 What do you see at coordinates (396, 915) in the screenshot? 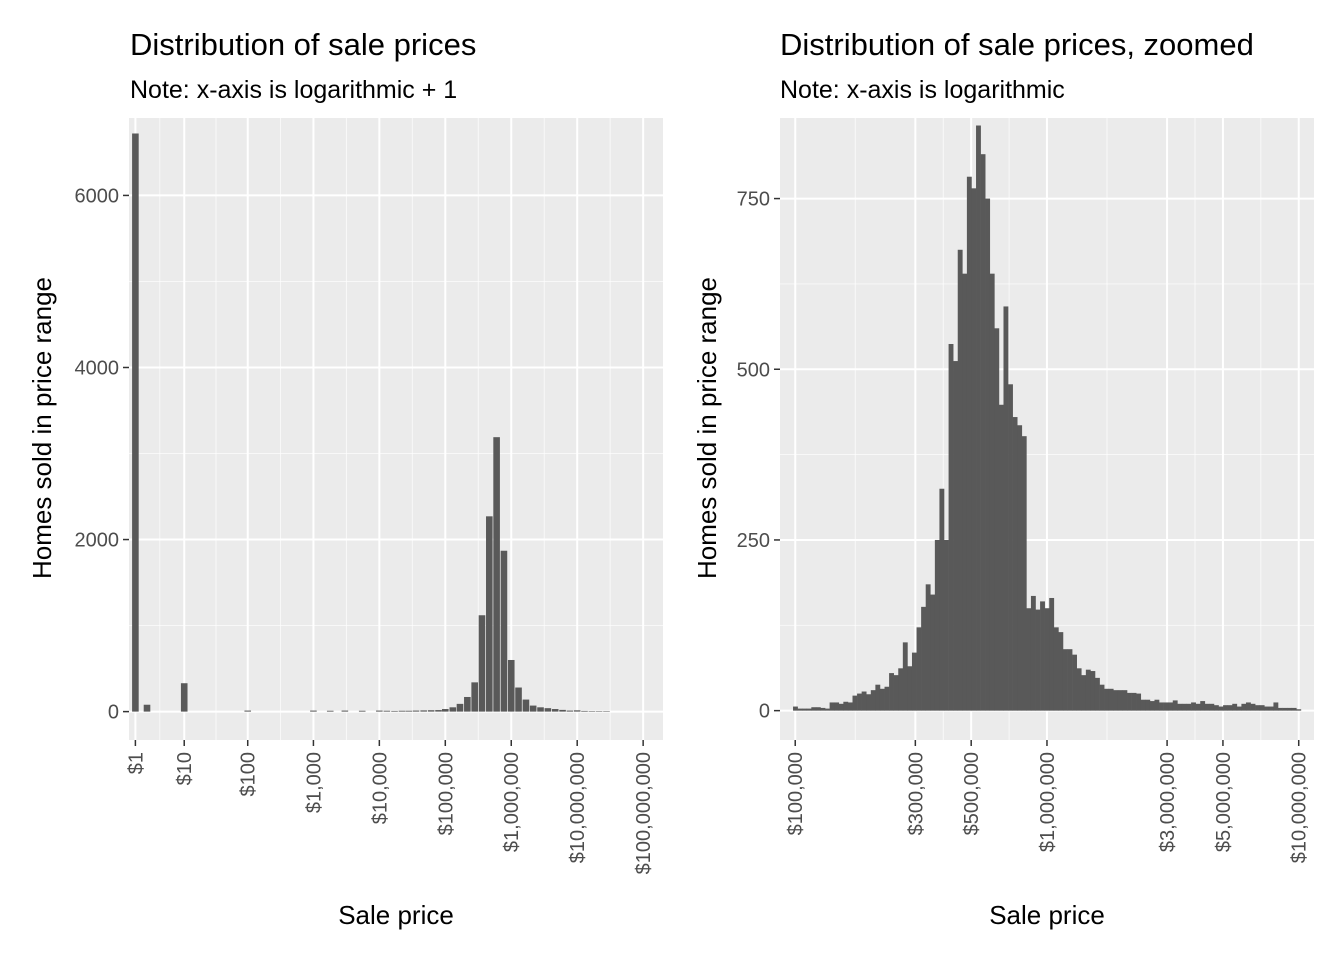
I see `left-x-axis-title: Sale price` at bounding box center [396, 915].